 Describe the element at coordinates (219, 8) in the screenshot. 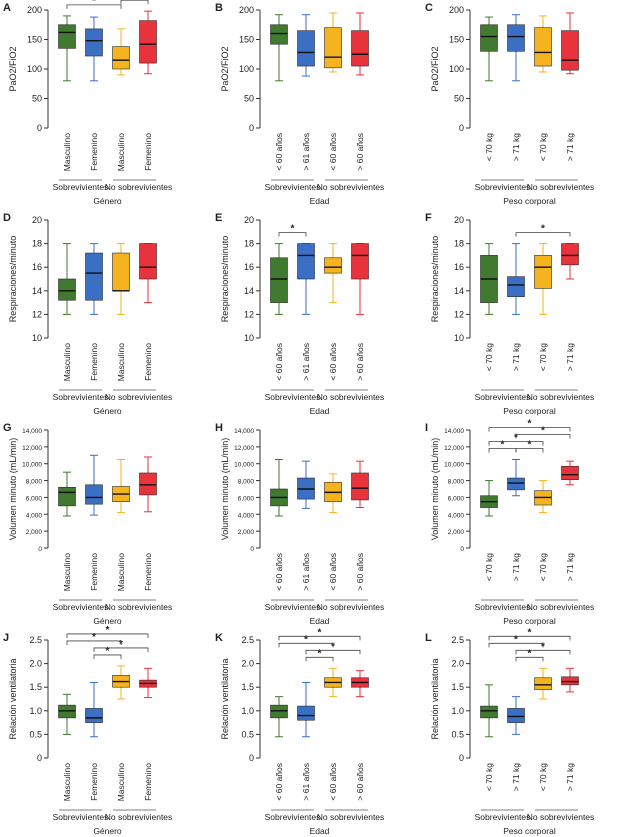

I see `panel-letter: B` at that location.